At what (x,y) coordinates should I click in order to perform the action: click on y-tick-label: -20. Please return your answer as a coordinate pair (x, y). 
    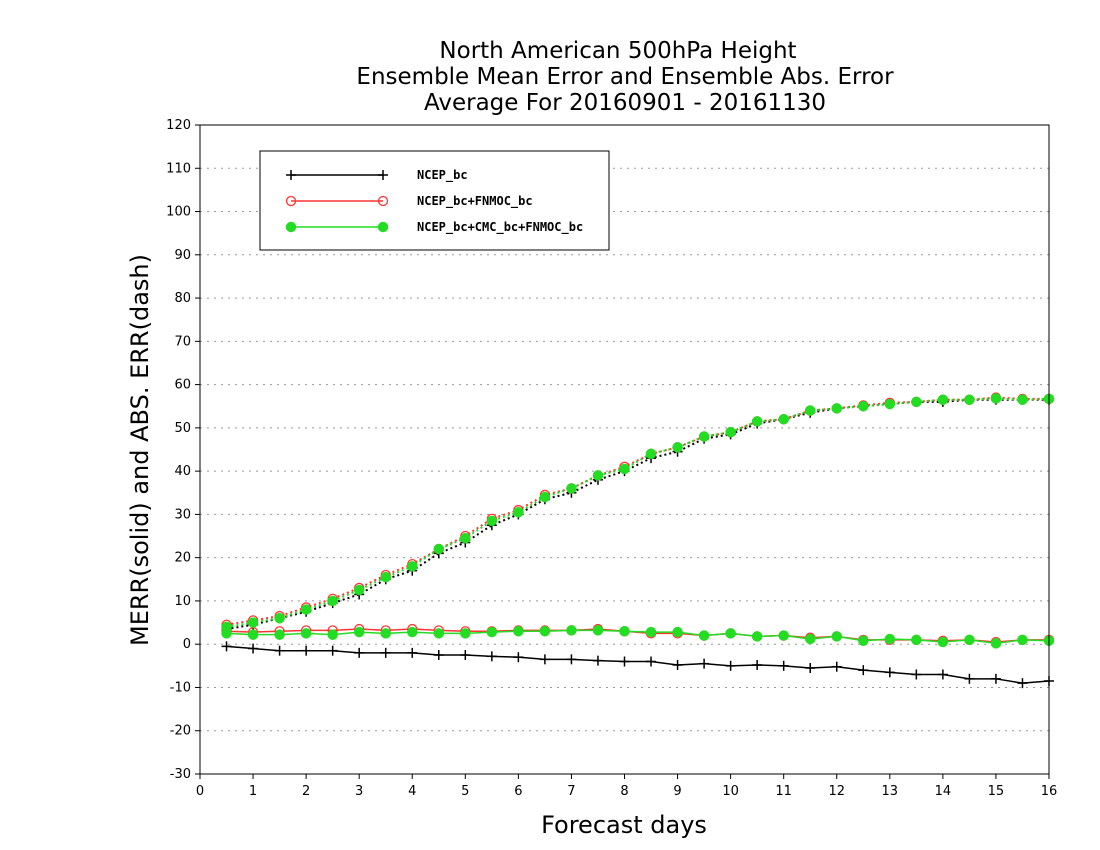
    Looking at the image, I should click on (180, 731).